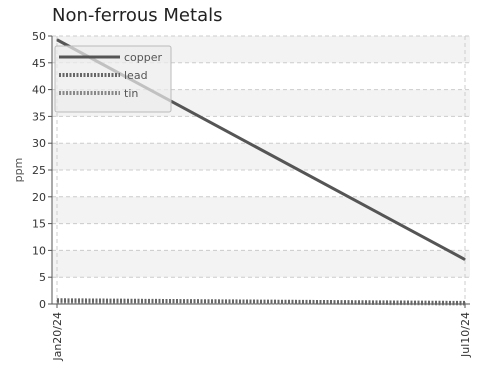  Describe the element at coordinates (18, 170) in the screenshot. I see `y-axis-label: ppm` at that location.